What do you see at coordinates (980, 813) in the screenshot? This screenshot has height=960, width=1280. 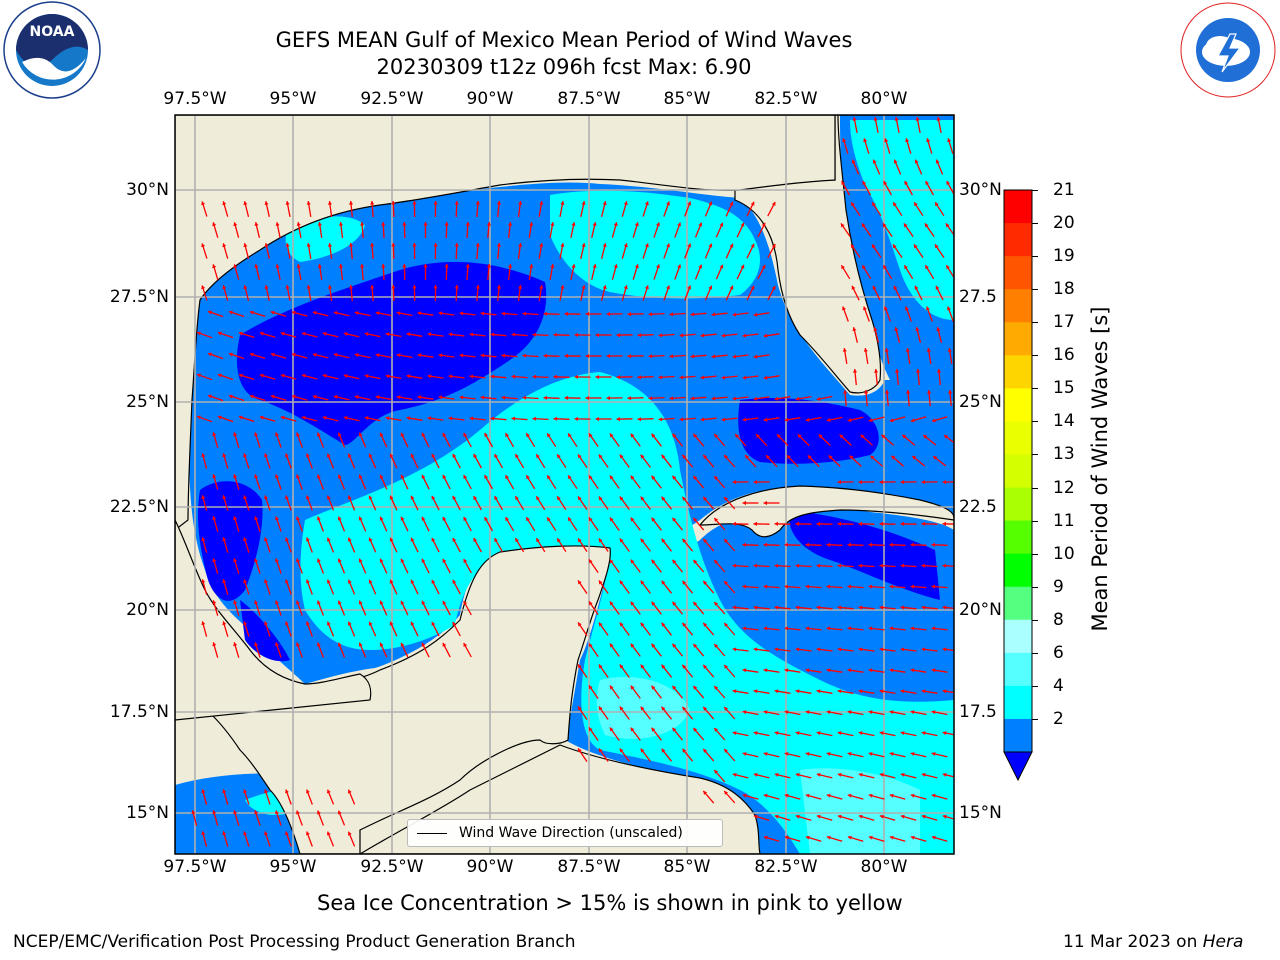 I see `lat-tick-right: 15°N` at bounding box center [980, 813].